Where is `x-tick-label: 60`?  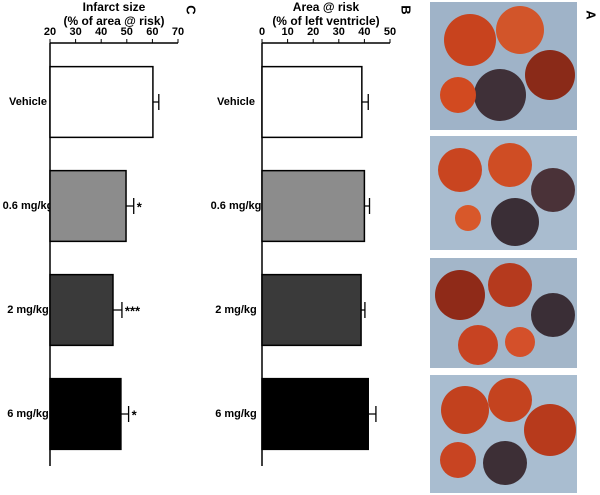
x-tick-label: 60 is located at coordinates (152, 32).